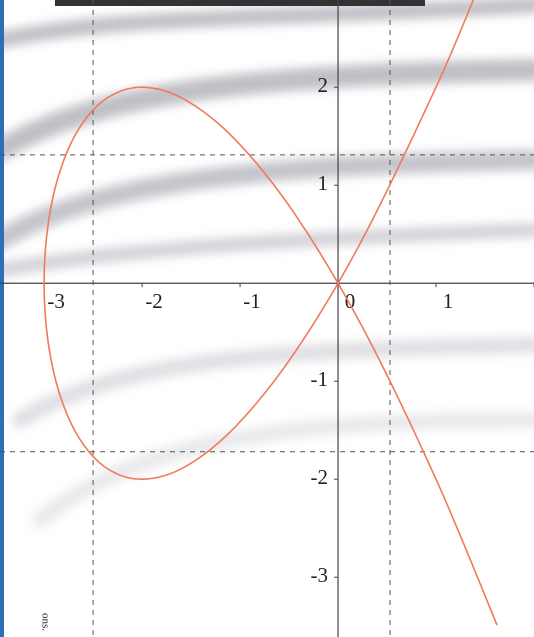 The height and width of the screenshot is (637, 534). What do you see at coordinates (323, 85) in the screenshot?
I see `y-tick-label: 2` at bounding box center [323, 85].